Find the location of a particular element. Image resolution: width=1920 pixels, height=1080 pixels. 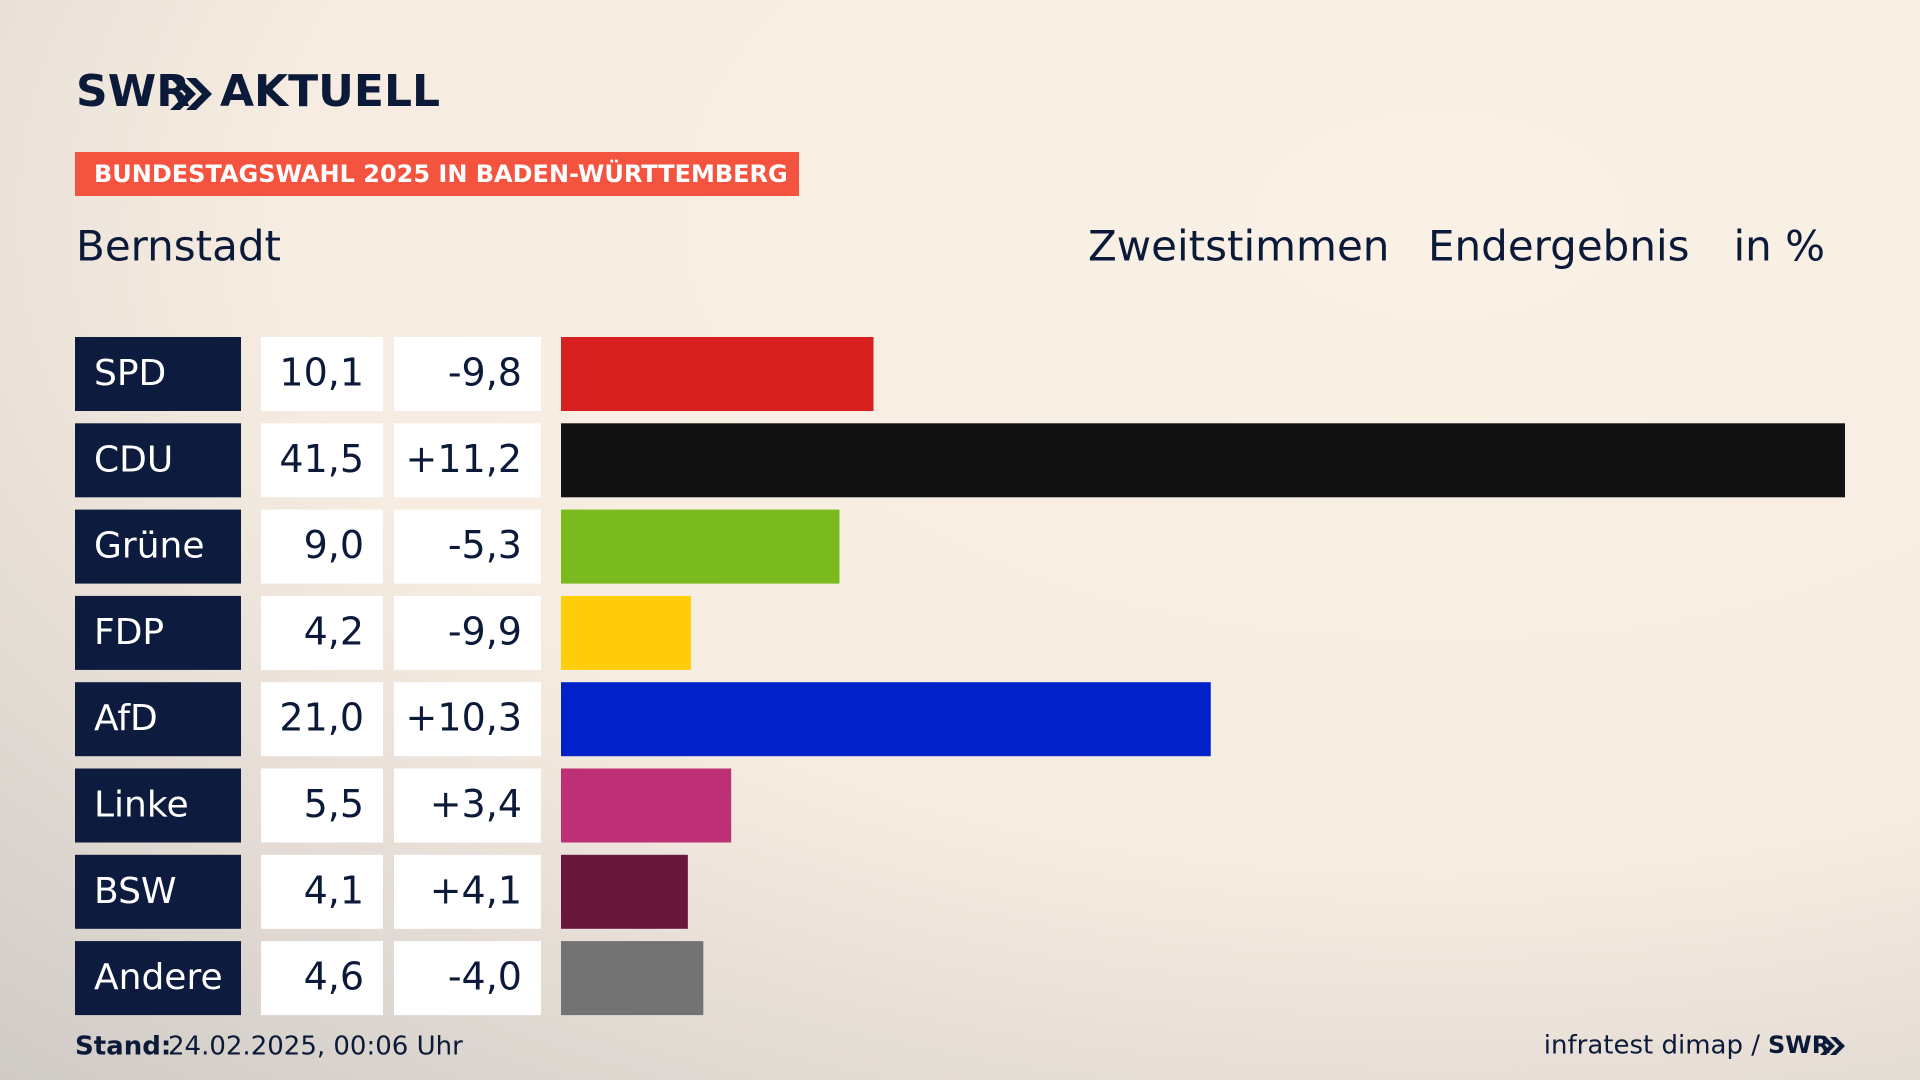

subtitle: in % is located at coordinates (1779, 246).